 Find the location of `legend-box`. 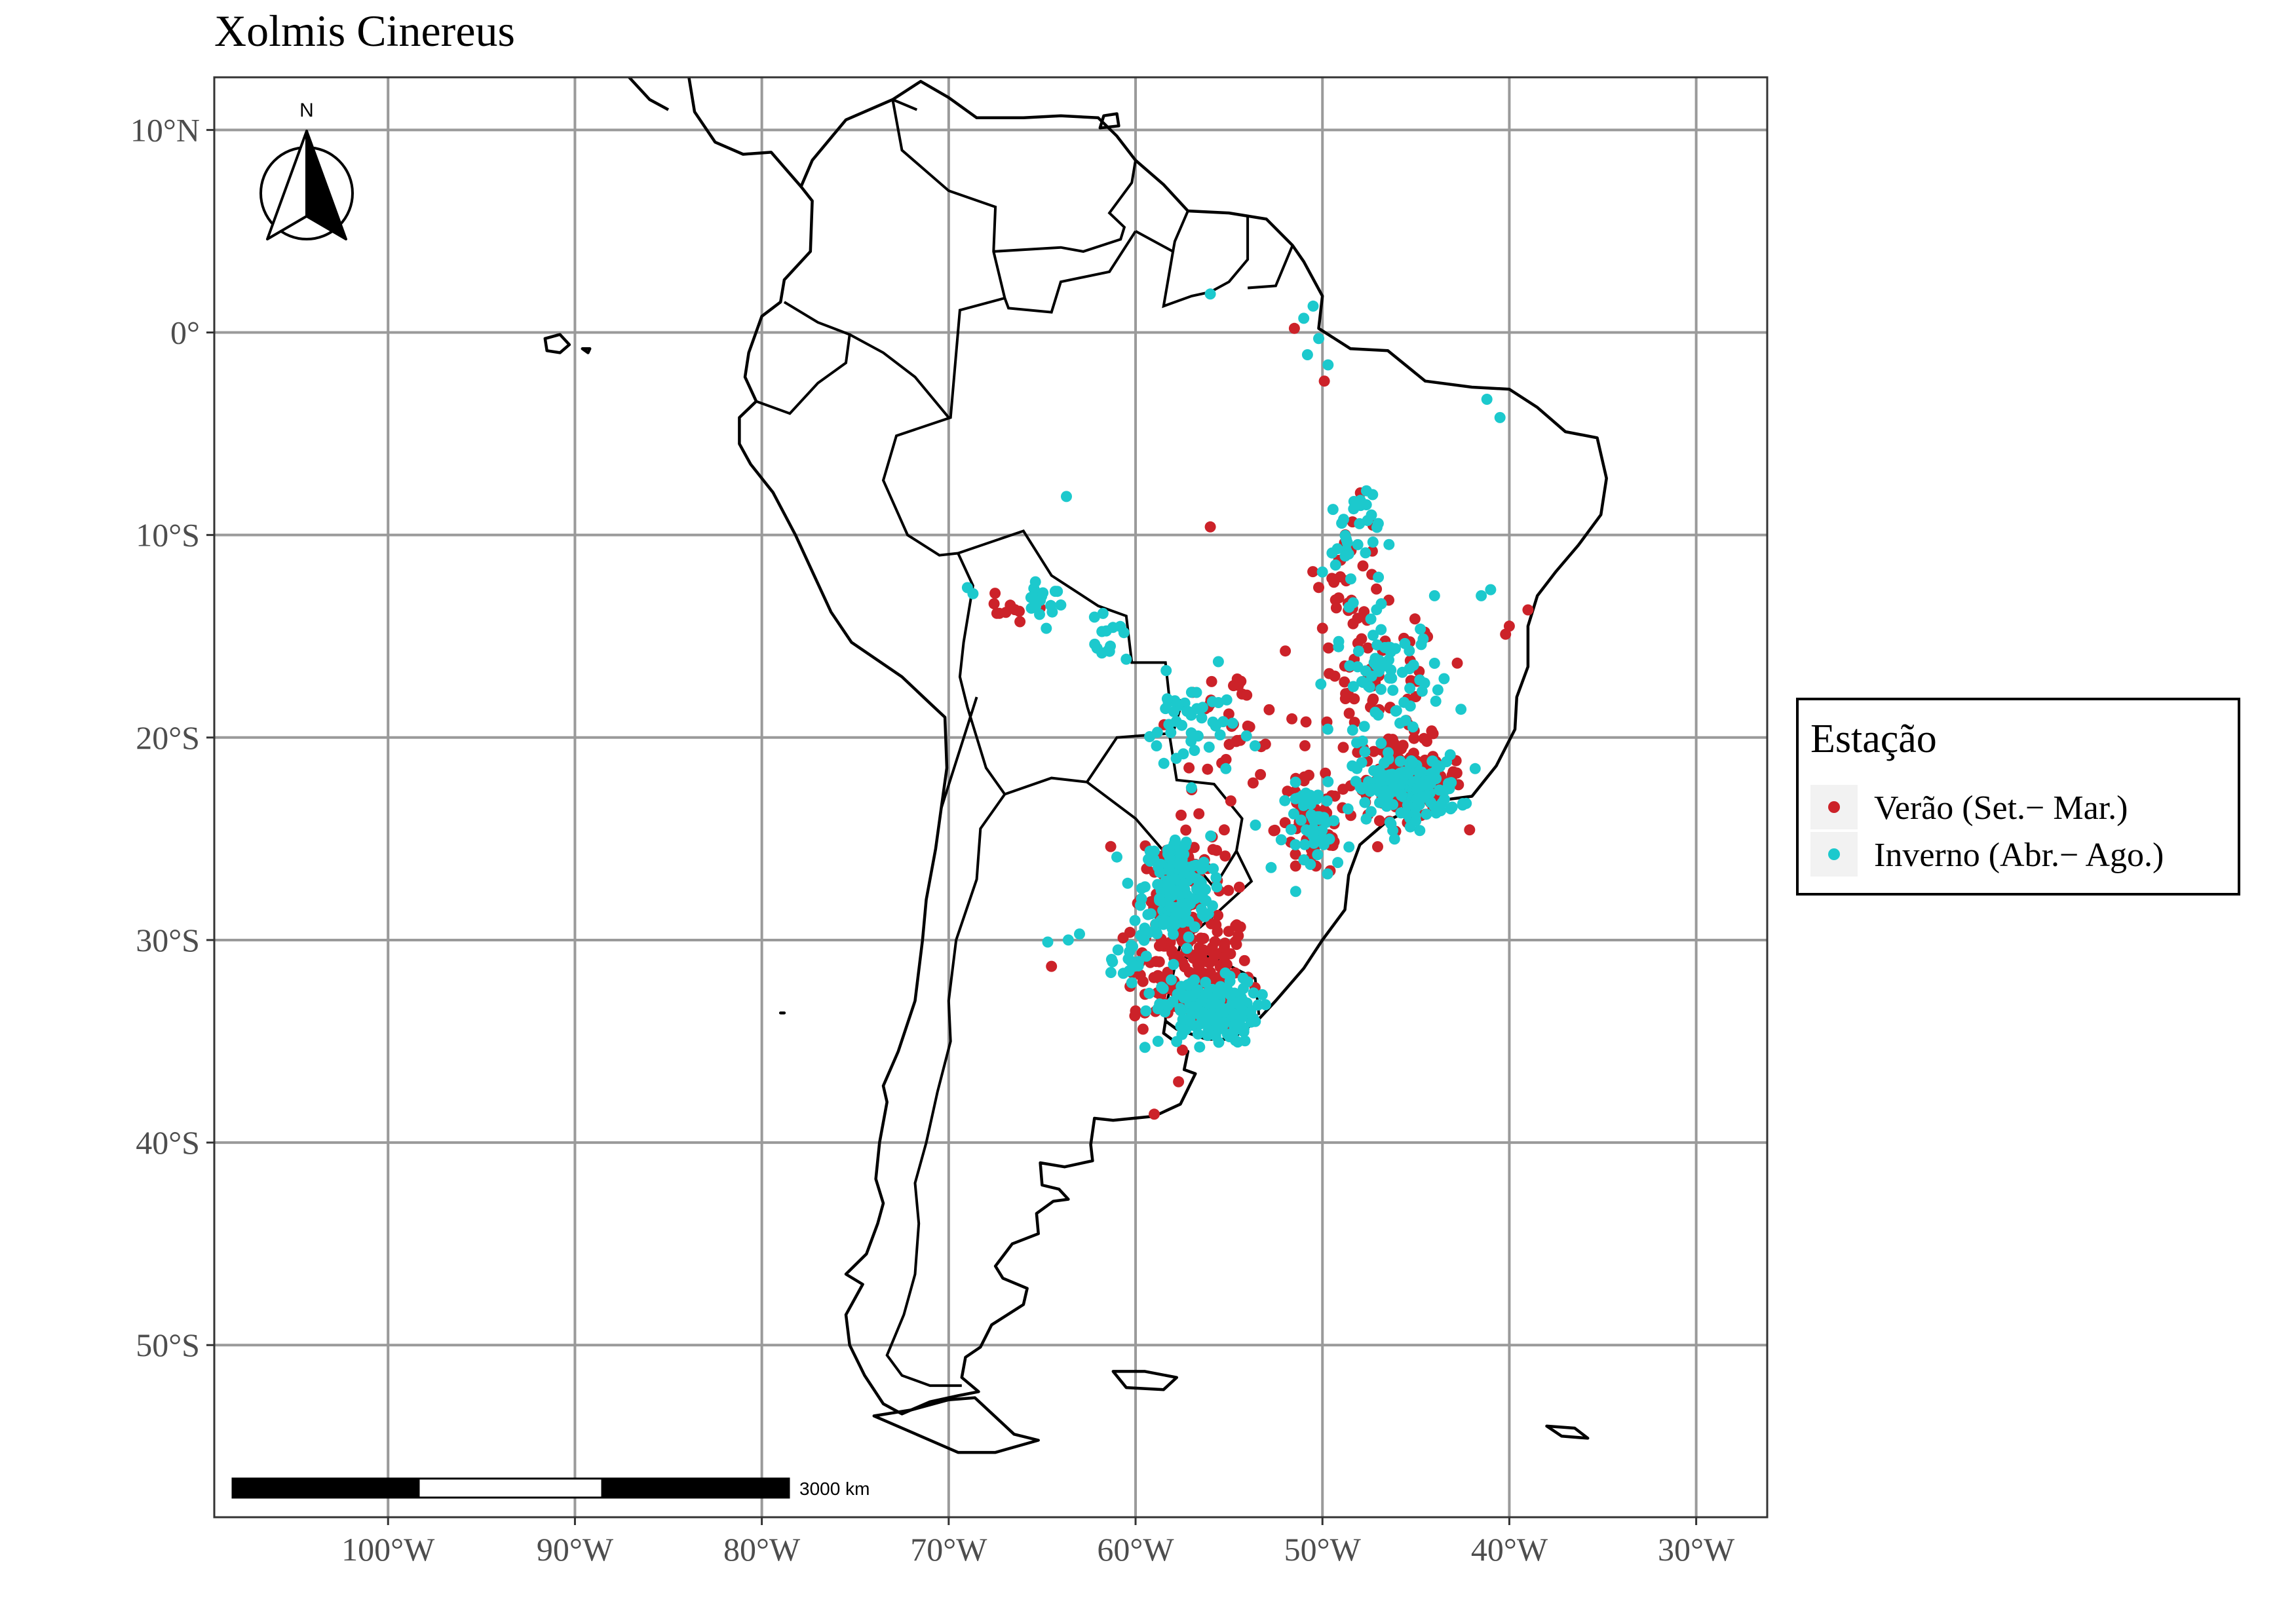

legend-box is located at coordinates (2018, 797).